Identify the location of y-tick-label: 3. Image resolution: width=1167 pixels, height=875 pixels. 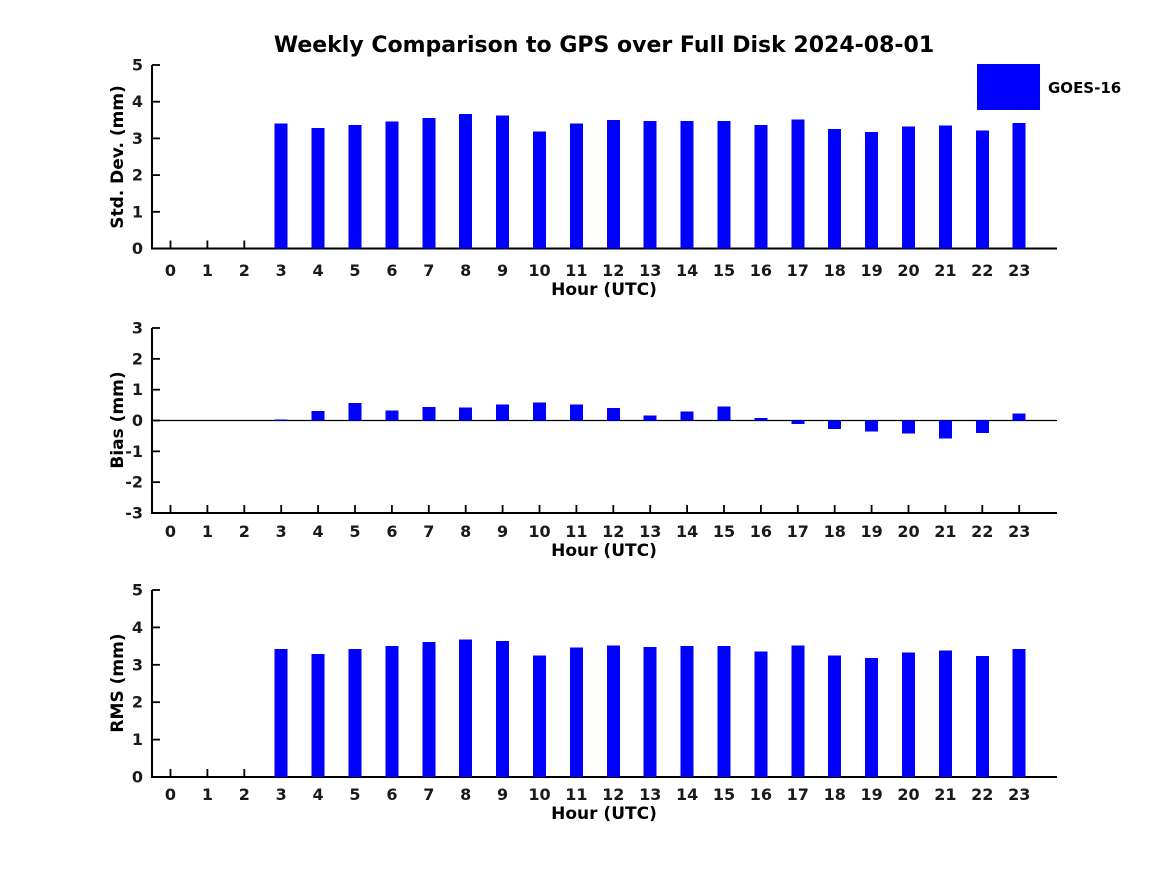
(137, 138).